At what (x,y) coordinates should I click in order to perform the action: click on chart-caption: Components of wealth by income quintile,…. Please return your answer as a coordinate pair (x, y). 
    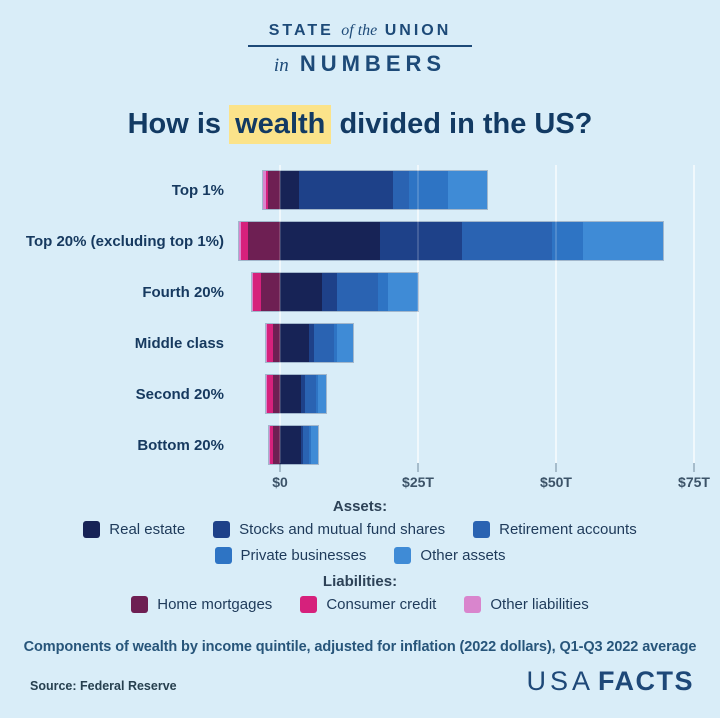
    Looking at the image, I should click on (360, 647).